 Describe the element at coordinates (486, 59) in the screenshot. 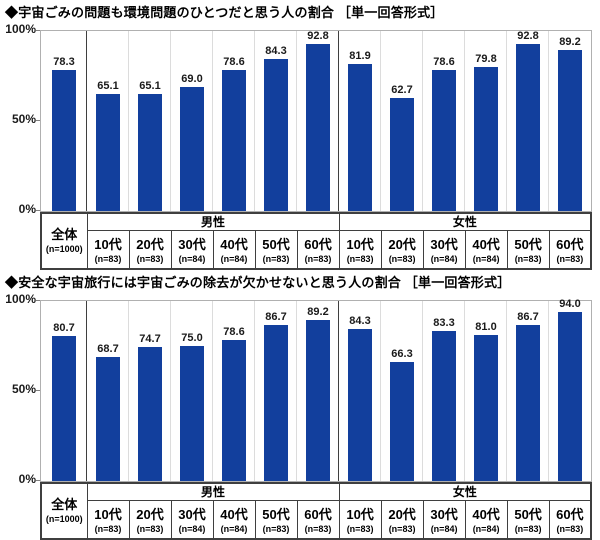

I see `bar-value-label: 79.8` at that location.